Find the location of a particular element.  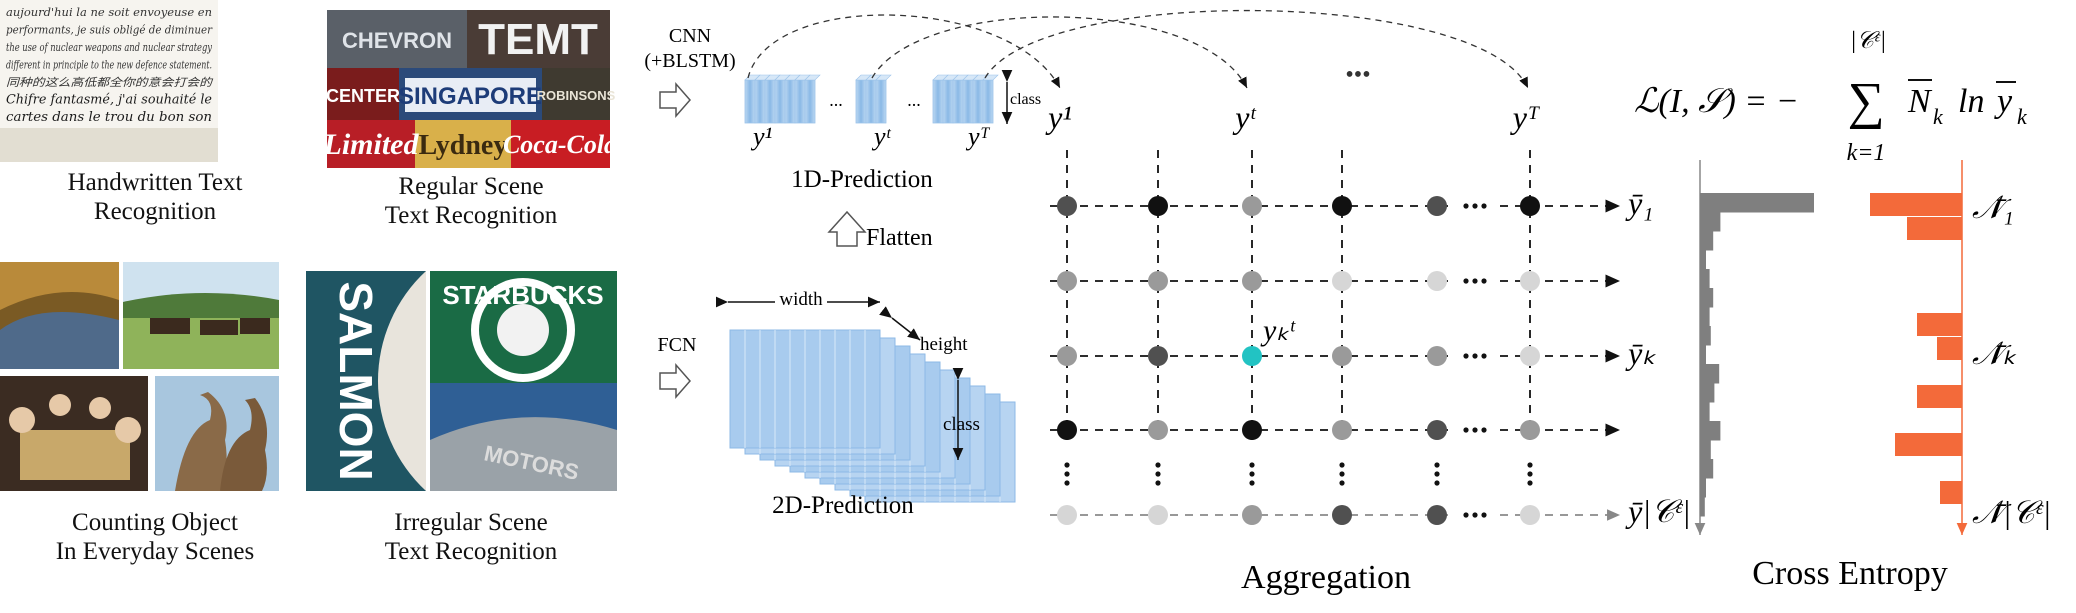

formula-upper-limit: |𝒞ᵋ| is located at coordinates (1868, 41).